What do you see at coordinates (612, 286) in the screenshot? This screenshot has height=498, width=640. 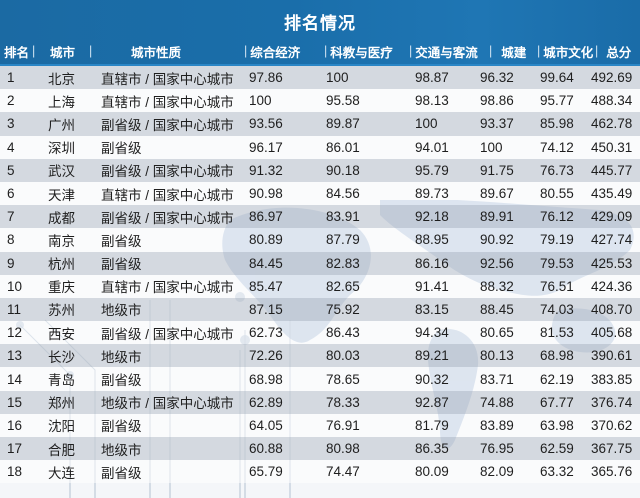 I see `cell-total: 424.36` at bounding box center [612, 286].